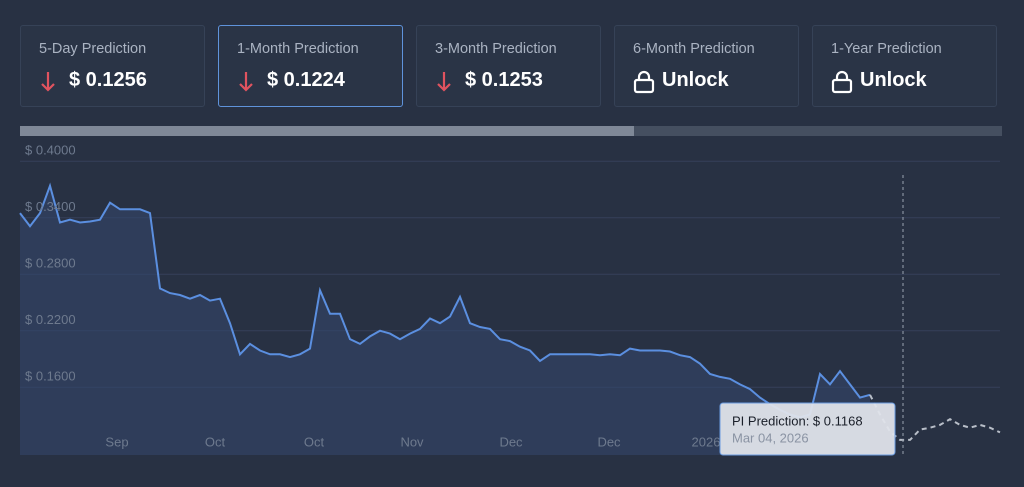  What do you see at coordinates (706, 441) in the screenshot?
I see `x-tick-label: 2026` at bounding box center [706, 441].